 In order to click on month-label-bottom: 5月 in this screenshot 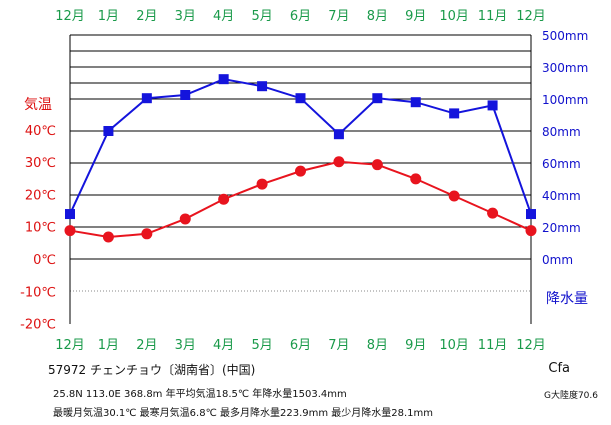, I will do `click(261, 345)`.